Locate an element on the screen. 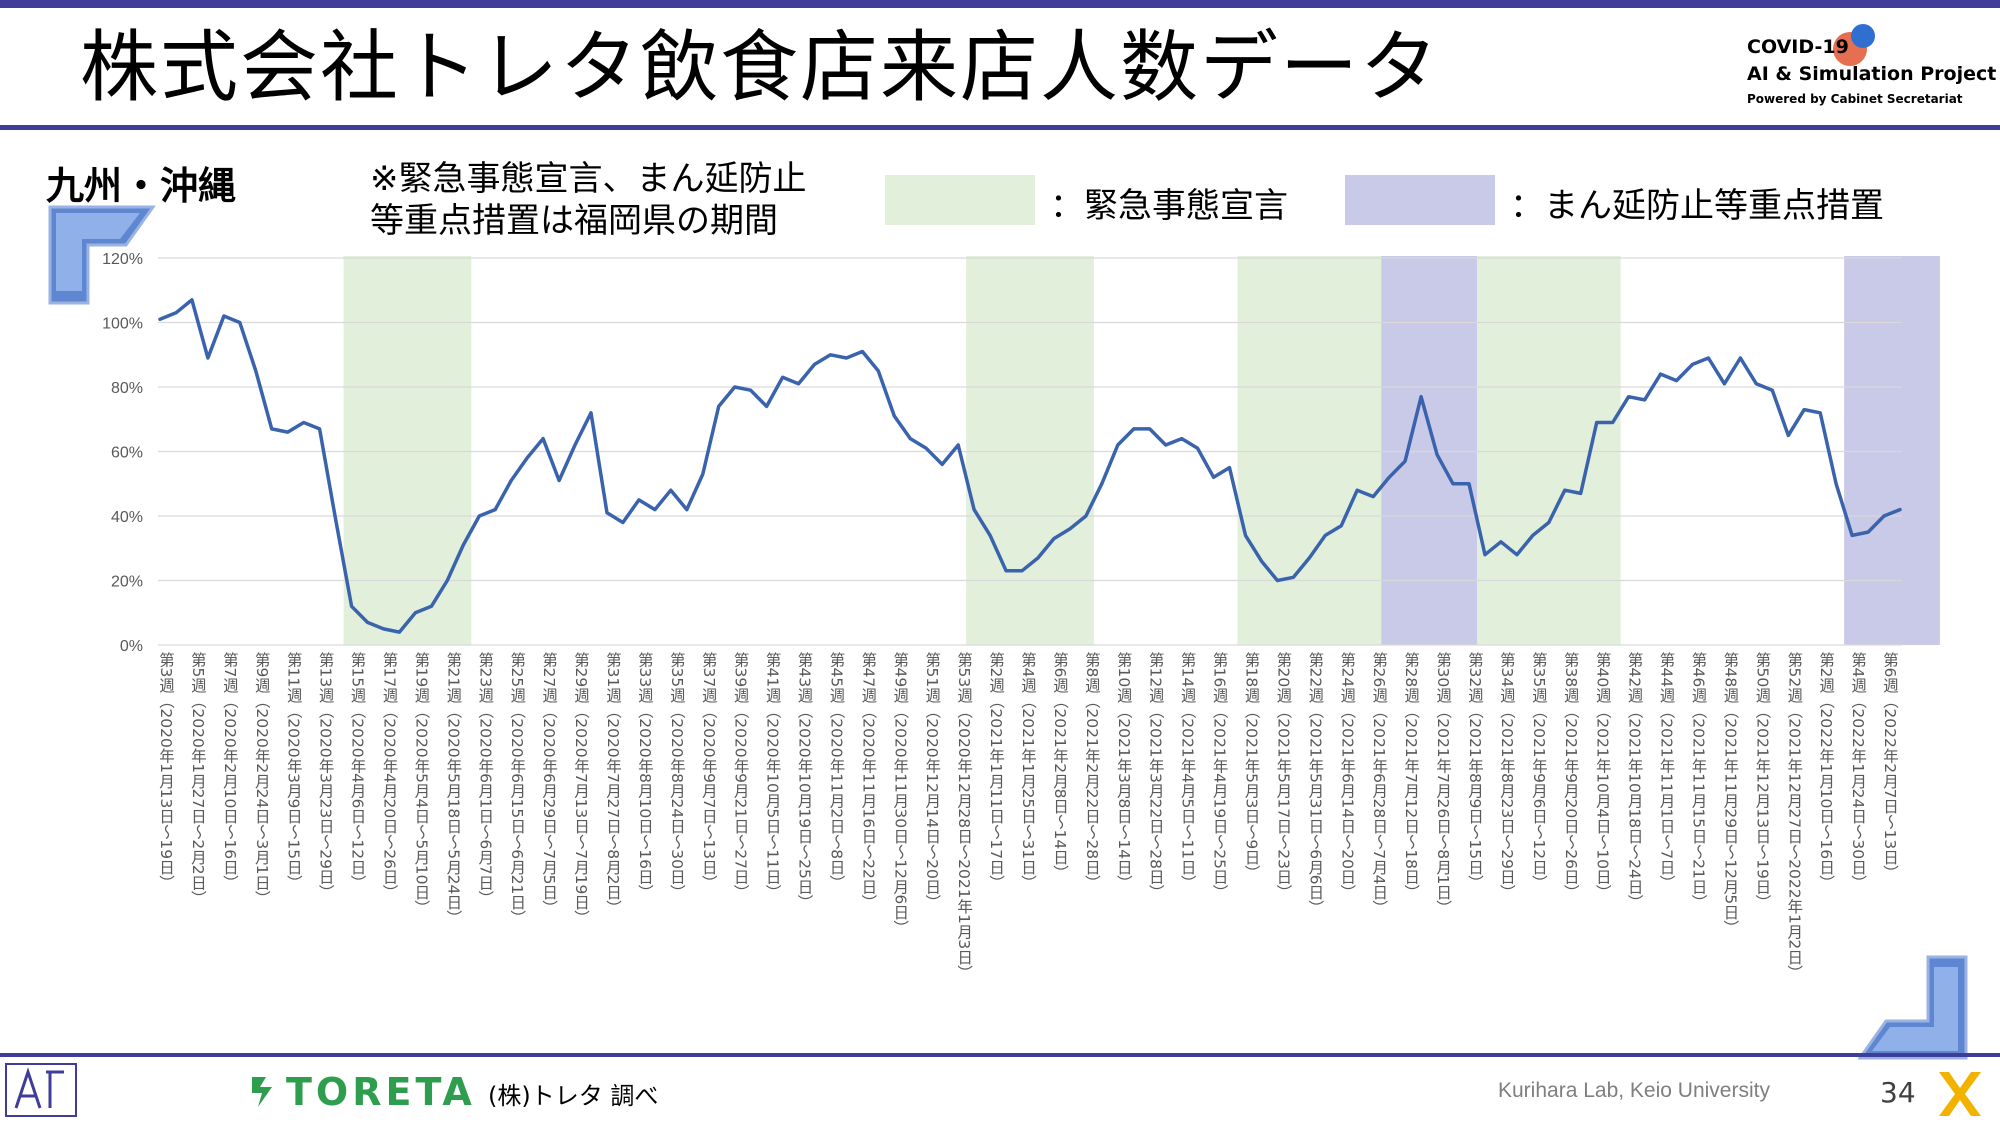 The image size is (2000, 1125). x-tick-label: 第15週（2020年4月6日～12日） is located at coordinates (358, 771).